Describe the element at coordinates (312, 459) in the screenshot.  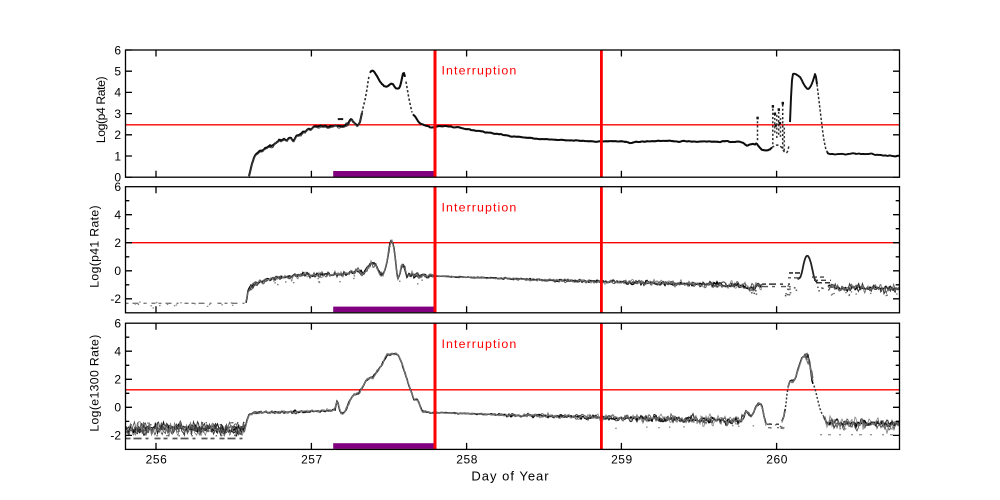
I see `svg-text: 257` at that location.